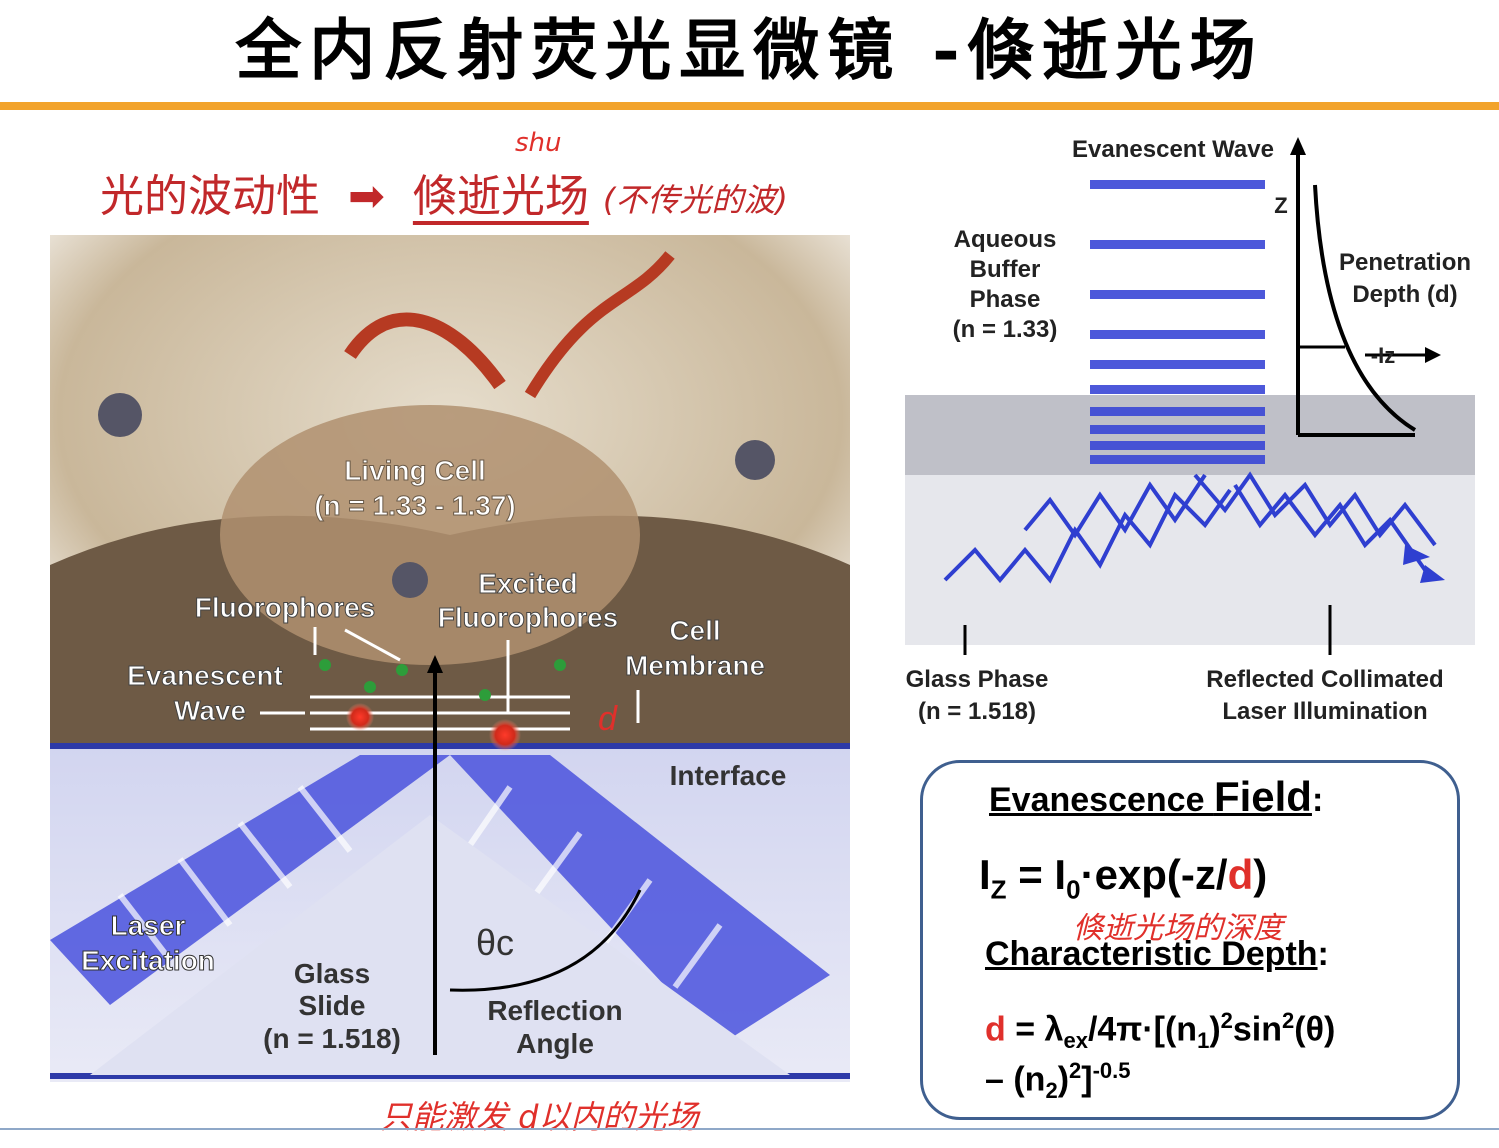  What do you see at coordinates (1383, 355) in the screenshot?
I see `label-iz: -Iz` at bounding box center [1383, 355].